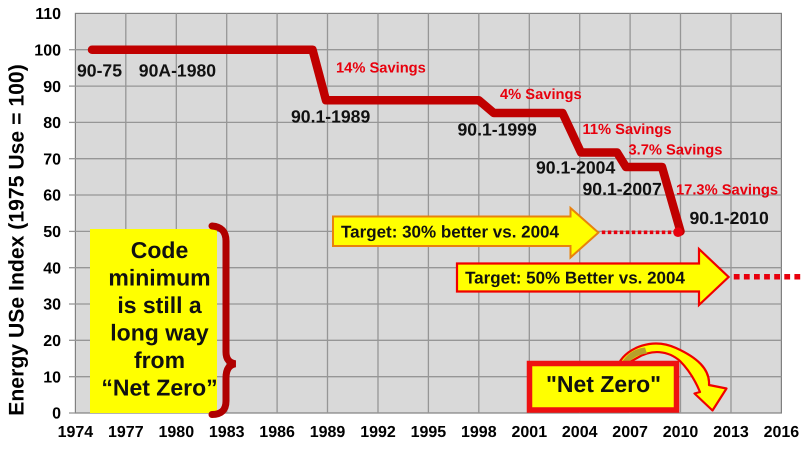 This screenshot has width=801, height=453. What do you see at coordinates (603, 384) in the screenshot?
I see `svg-text: "Net Zero"` at bounding box center [603, 384].